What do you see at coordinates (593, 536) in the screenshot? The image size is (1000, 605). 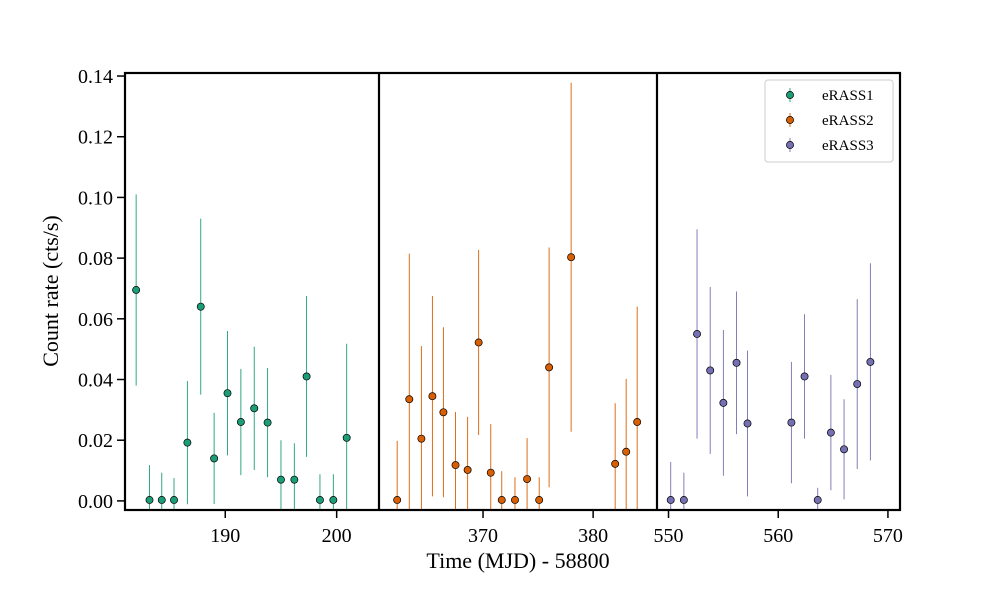 I see `x-tick-label: 380` at bounding box center [593, 536].